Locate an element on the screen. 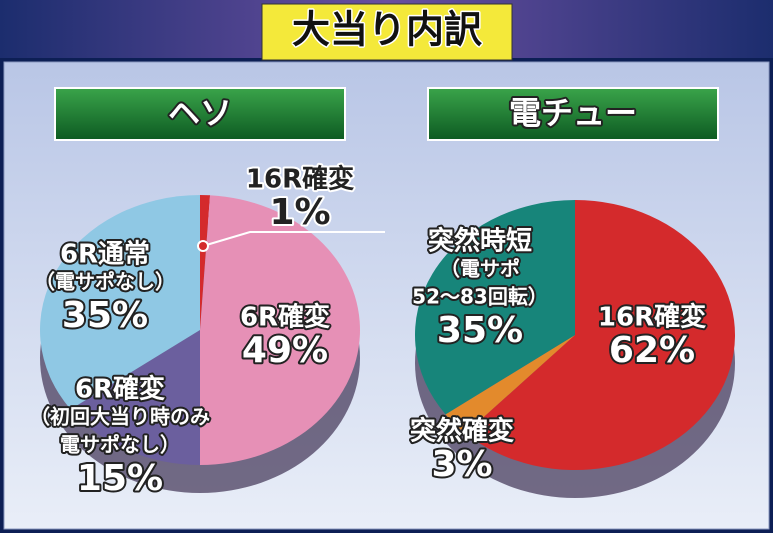 This screenshot has height=533, width=773. value-label: 49% is located at coordinates (285, 350).